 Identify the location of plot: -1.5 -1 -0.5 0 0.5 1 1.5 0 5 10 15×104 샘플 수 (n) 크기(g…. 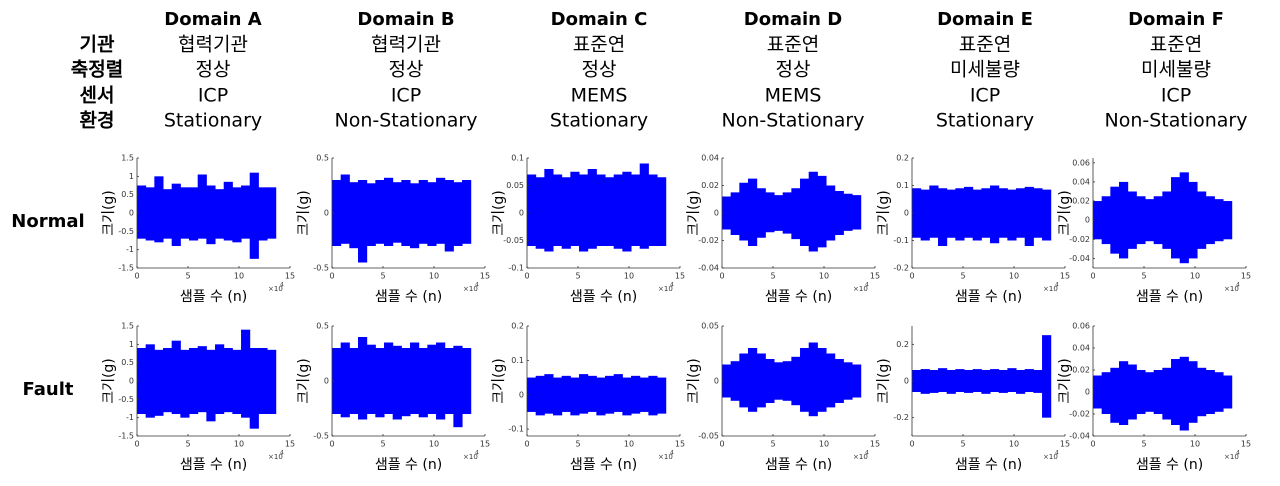
(198, 398).